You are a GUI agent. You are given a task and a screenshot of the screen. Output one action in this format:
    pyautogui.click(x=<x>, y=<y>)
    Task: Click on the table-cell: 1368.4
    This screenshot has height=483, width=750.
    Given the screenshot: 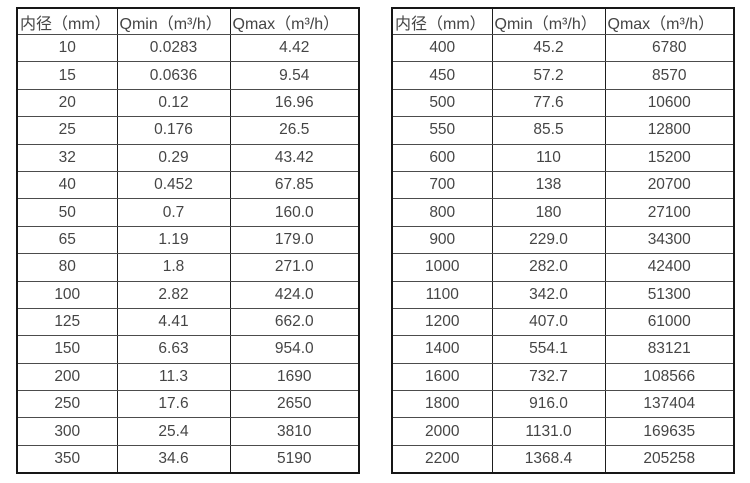 What is the action you would take?
    pyautogui.click(x=548, y=459)
    